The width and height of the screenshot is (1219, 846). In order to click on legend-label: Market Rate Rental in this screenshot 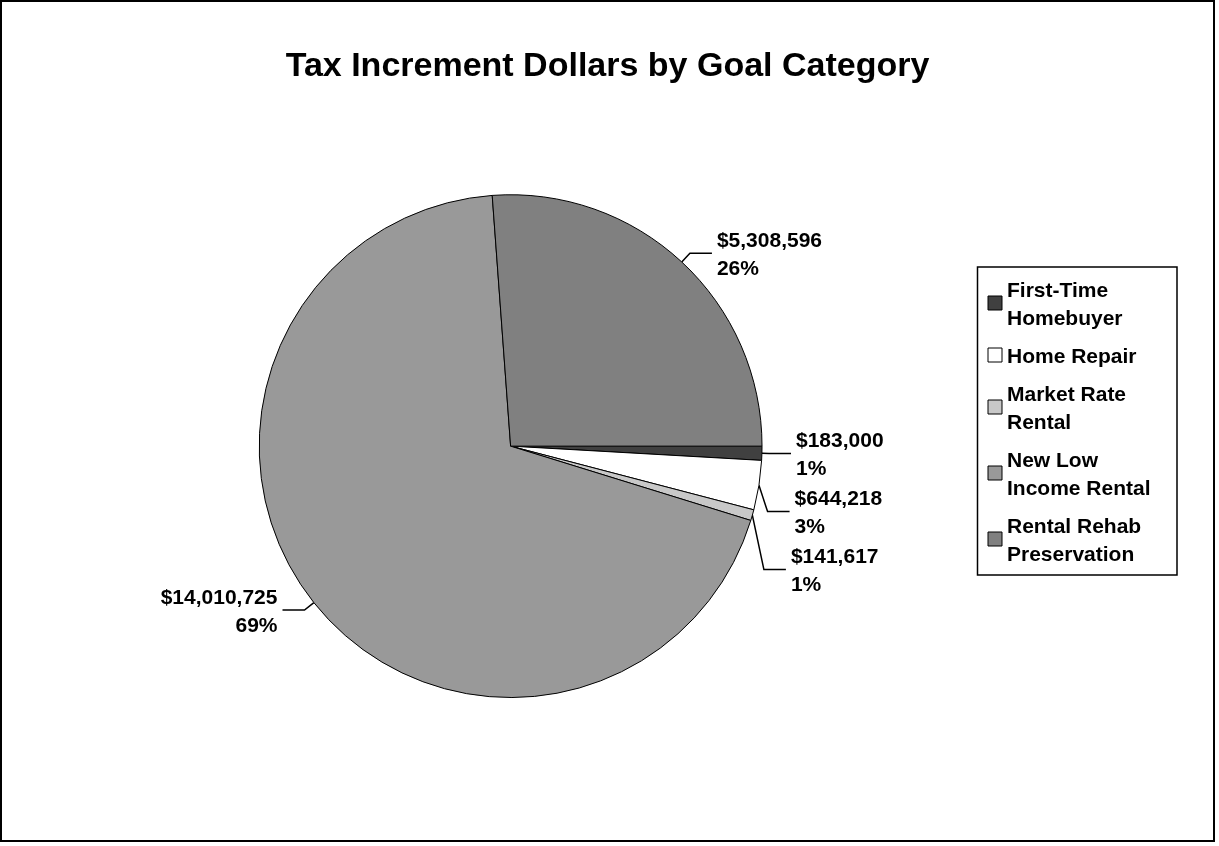, I will do `click(1069, 407)`.